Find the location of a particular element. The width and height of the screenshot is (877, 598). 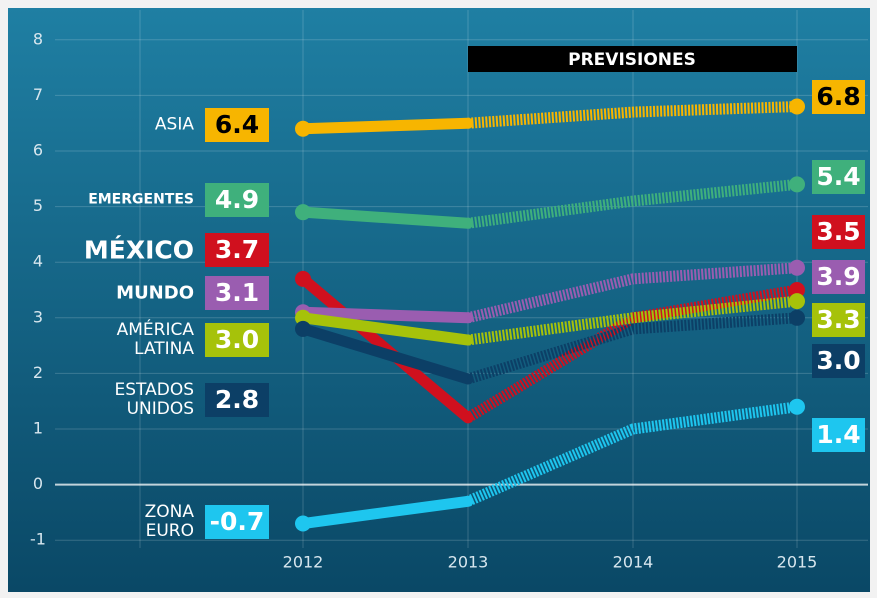

annotation-box is located at coordinates (632, 59).